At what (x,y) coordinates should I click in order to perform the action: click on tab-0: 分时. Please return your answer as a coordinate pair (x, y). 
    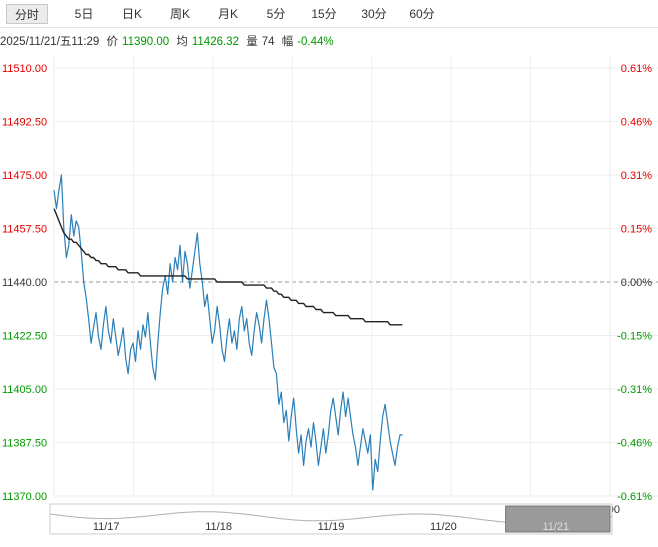
    Looking at the image, I should click on (27, 14).